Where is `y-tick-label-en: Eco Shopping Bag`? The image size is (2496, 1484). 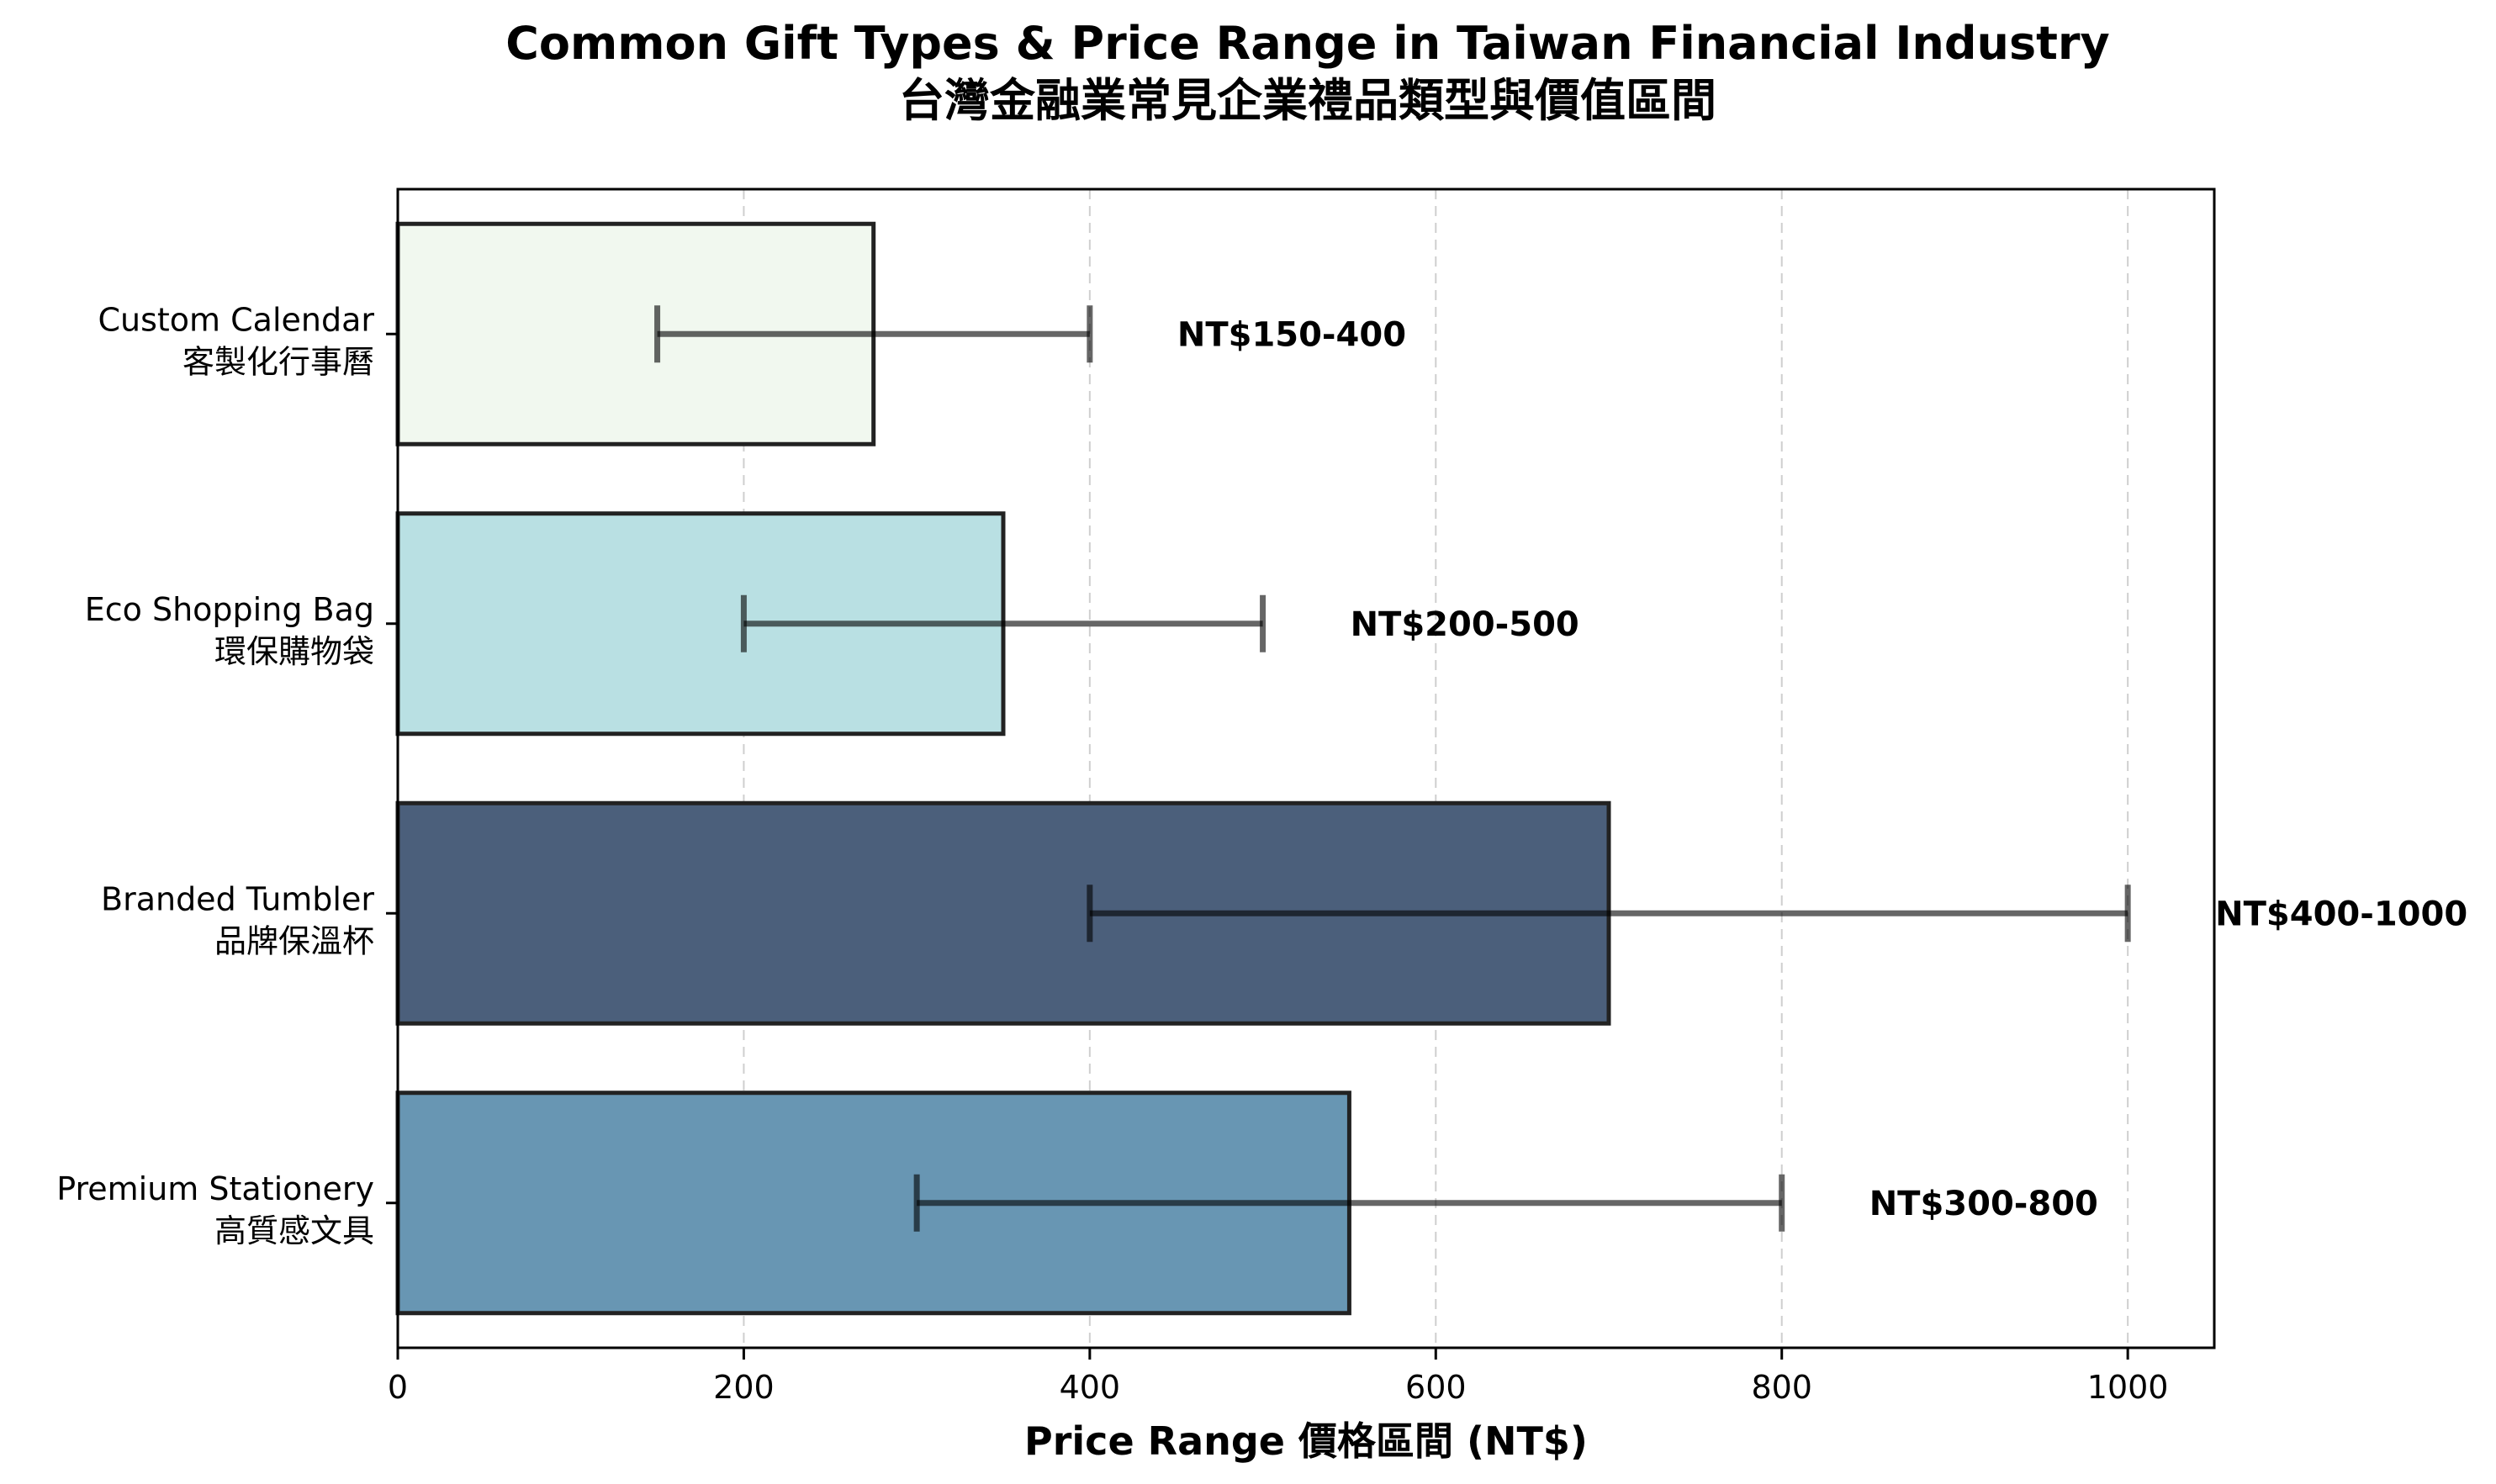
y-tick-label-en: Eco Shopping Bag is located at coordinates (229, 609).